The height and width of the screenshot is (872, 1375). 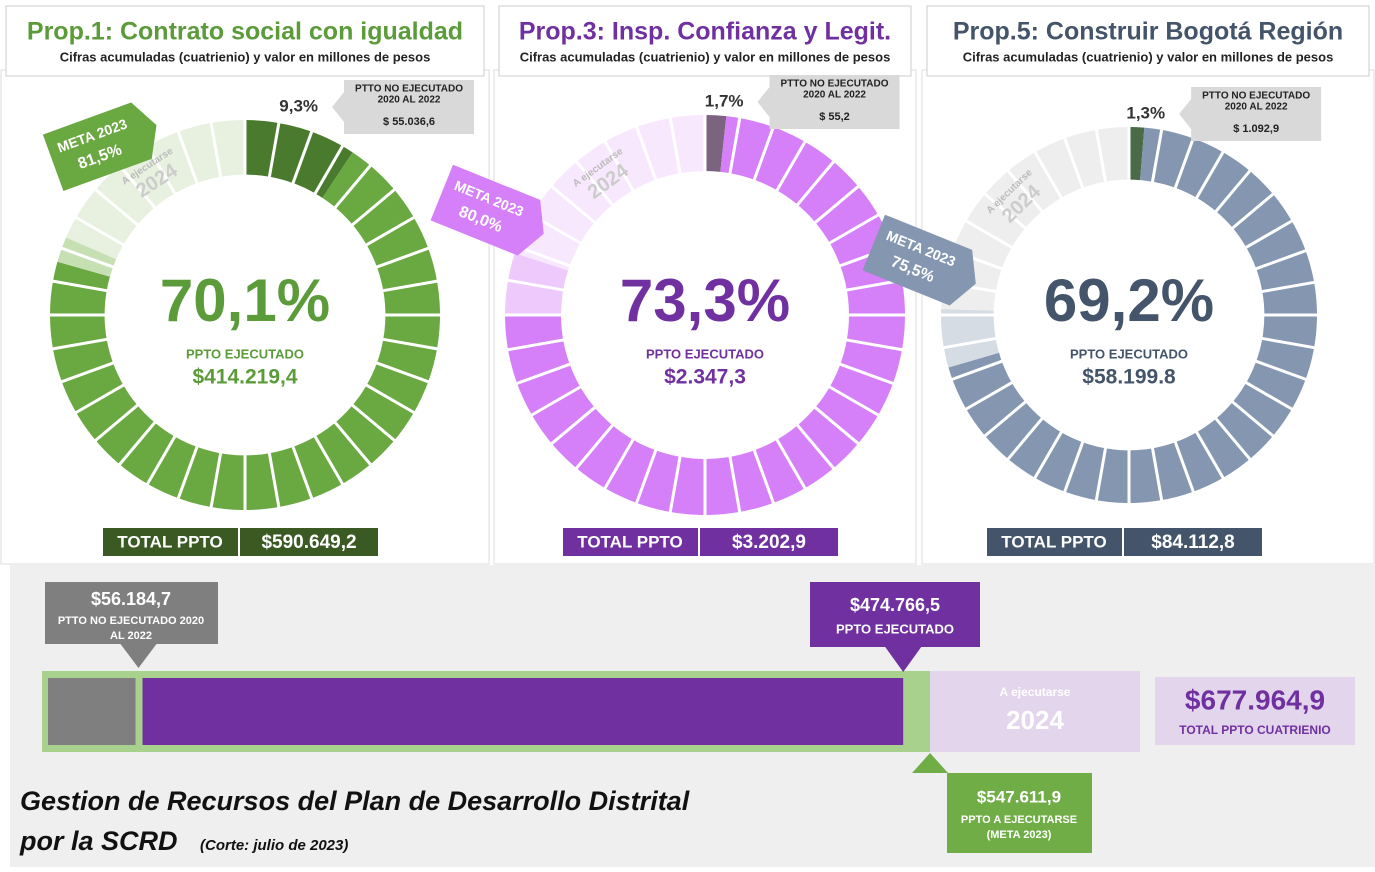 I want to click on panel-title: Prop.1: Contrato social con igualdad, so click(x=245, y=32).